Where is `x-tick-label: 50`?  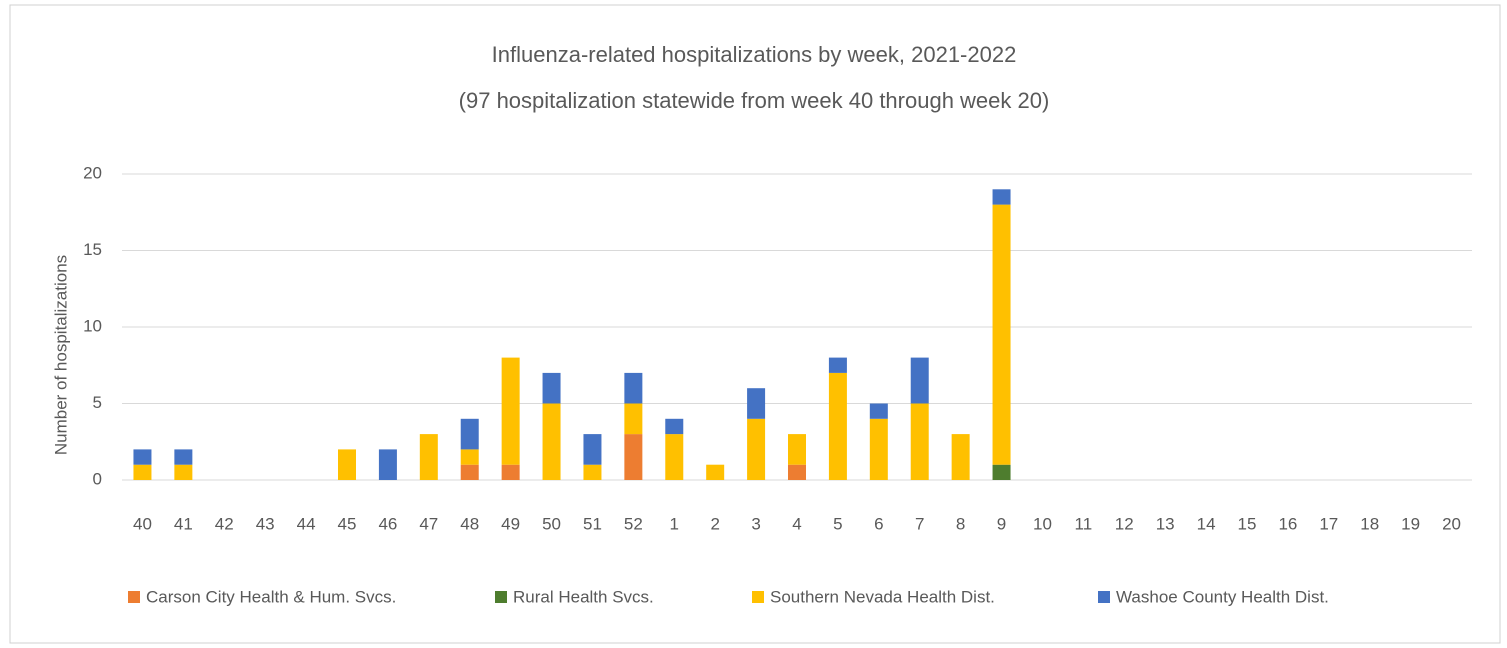
x-tick-label: 50 is located at coordinates (551, 523).